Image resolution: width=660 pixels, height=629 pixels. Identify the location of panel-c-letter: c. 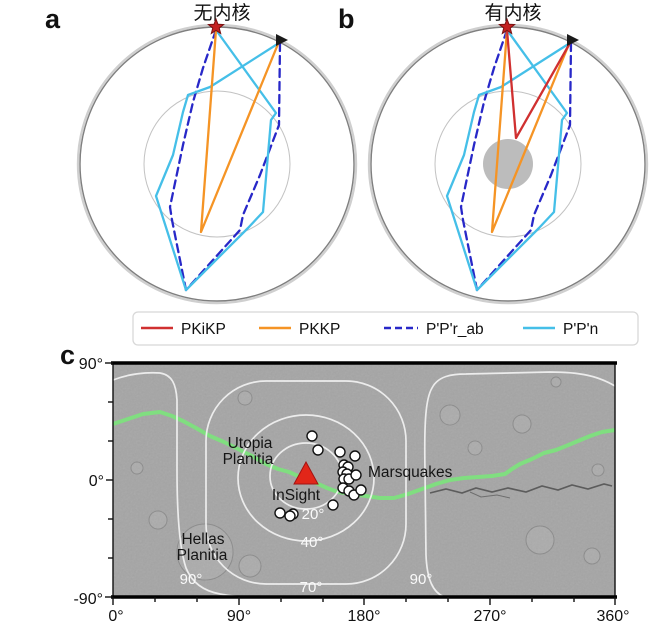
(67, 355).